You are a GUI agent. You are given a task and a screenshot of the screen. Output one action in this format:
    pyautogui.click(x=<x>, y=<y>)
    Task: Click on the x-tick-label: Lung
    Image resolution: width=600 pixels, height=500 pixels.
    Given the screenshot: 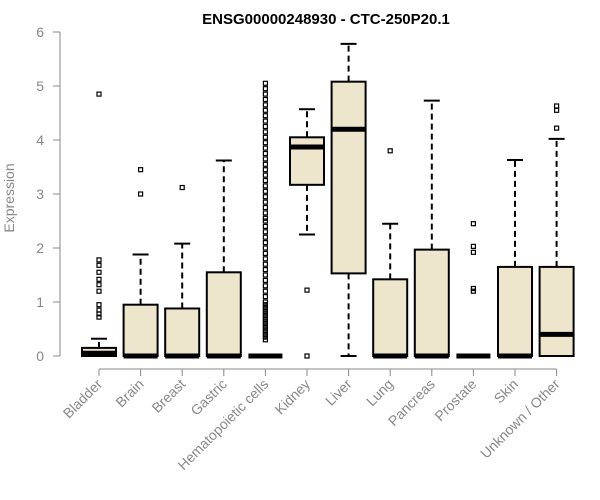 What is the action you would take?
    pyautogui.click(x=379, y=392)
    